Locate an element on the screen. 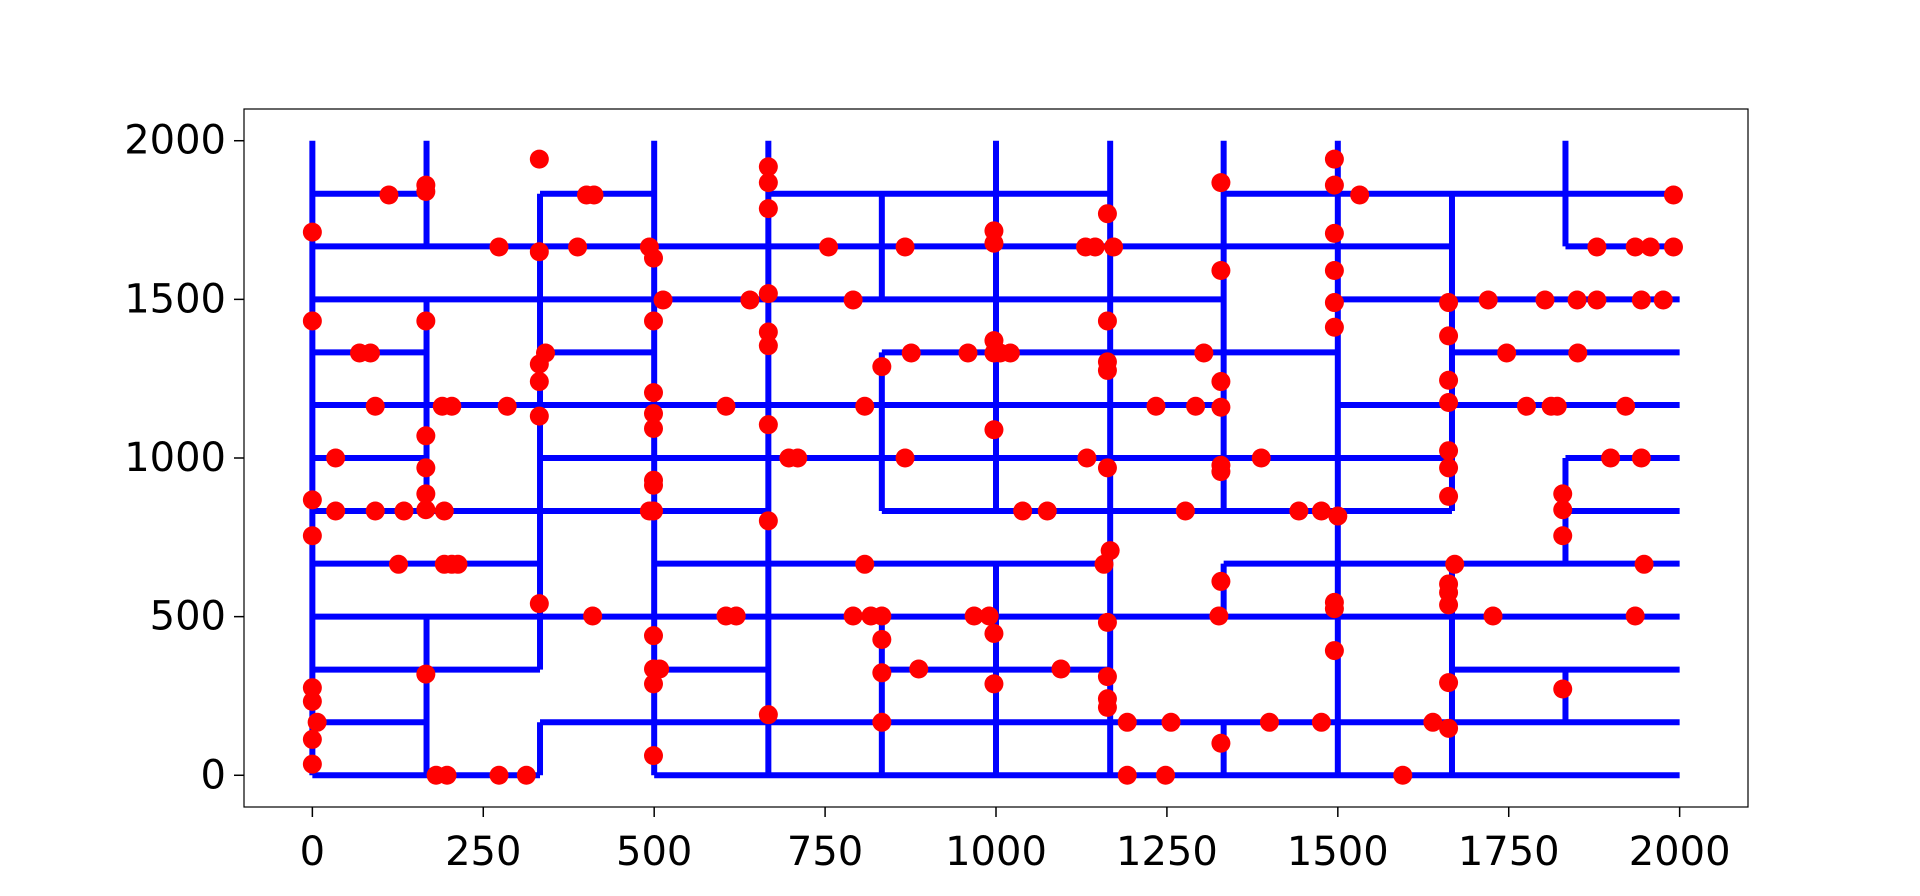 The height and width of the screenshot is (896, 1920). y-tick-label: 0 is located at coordinates (213, 775).